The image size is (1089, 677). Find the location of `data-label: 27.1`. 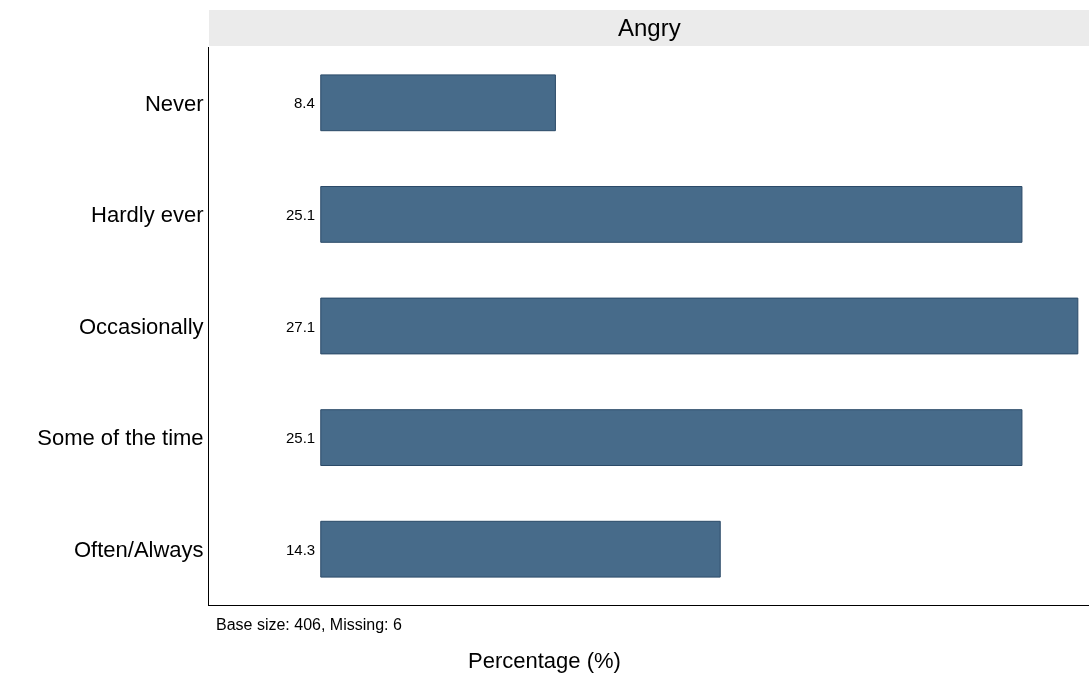

data-label: 27.1 is located at coordinates (301, 326).